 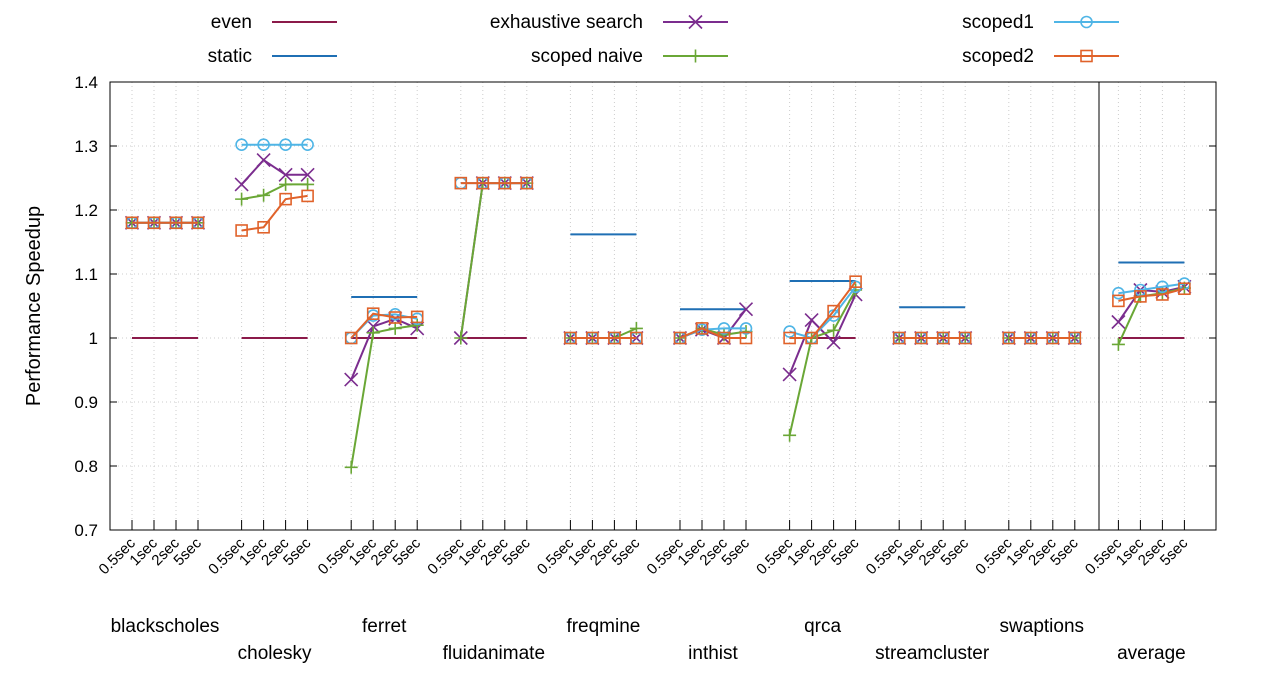 I want to click on y-tick-label: 1.3, so click(x=86, y=146).